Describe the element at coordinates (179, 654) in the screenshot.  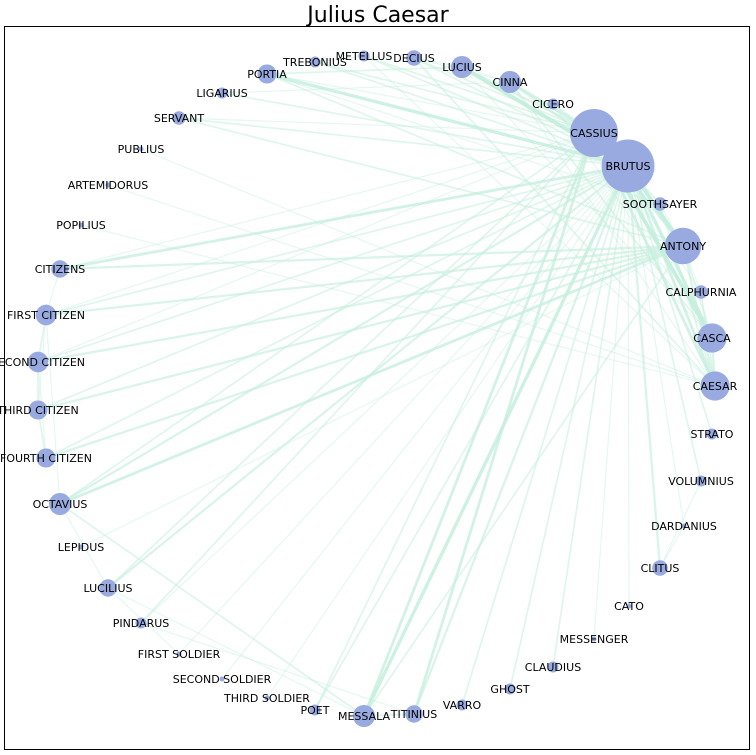
I see `node-first-soldier` at that location.